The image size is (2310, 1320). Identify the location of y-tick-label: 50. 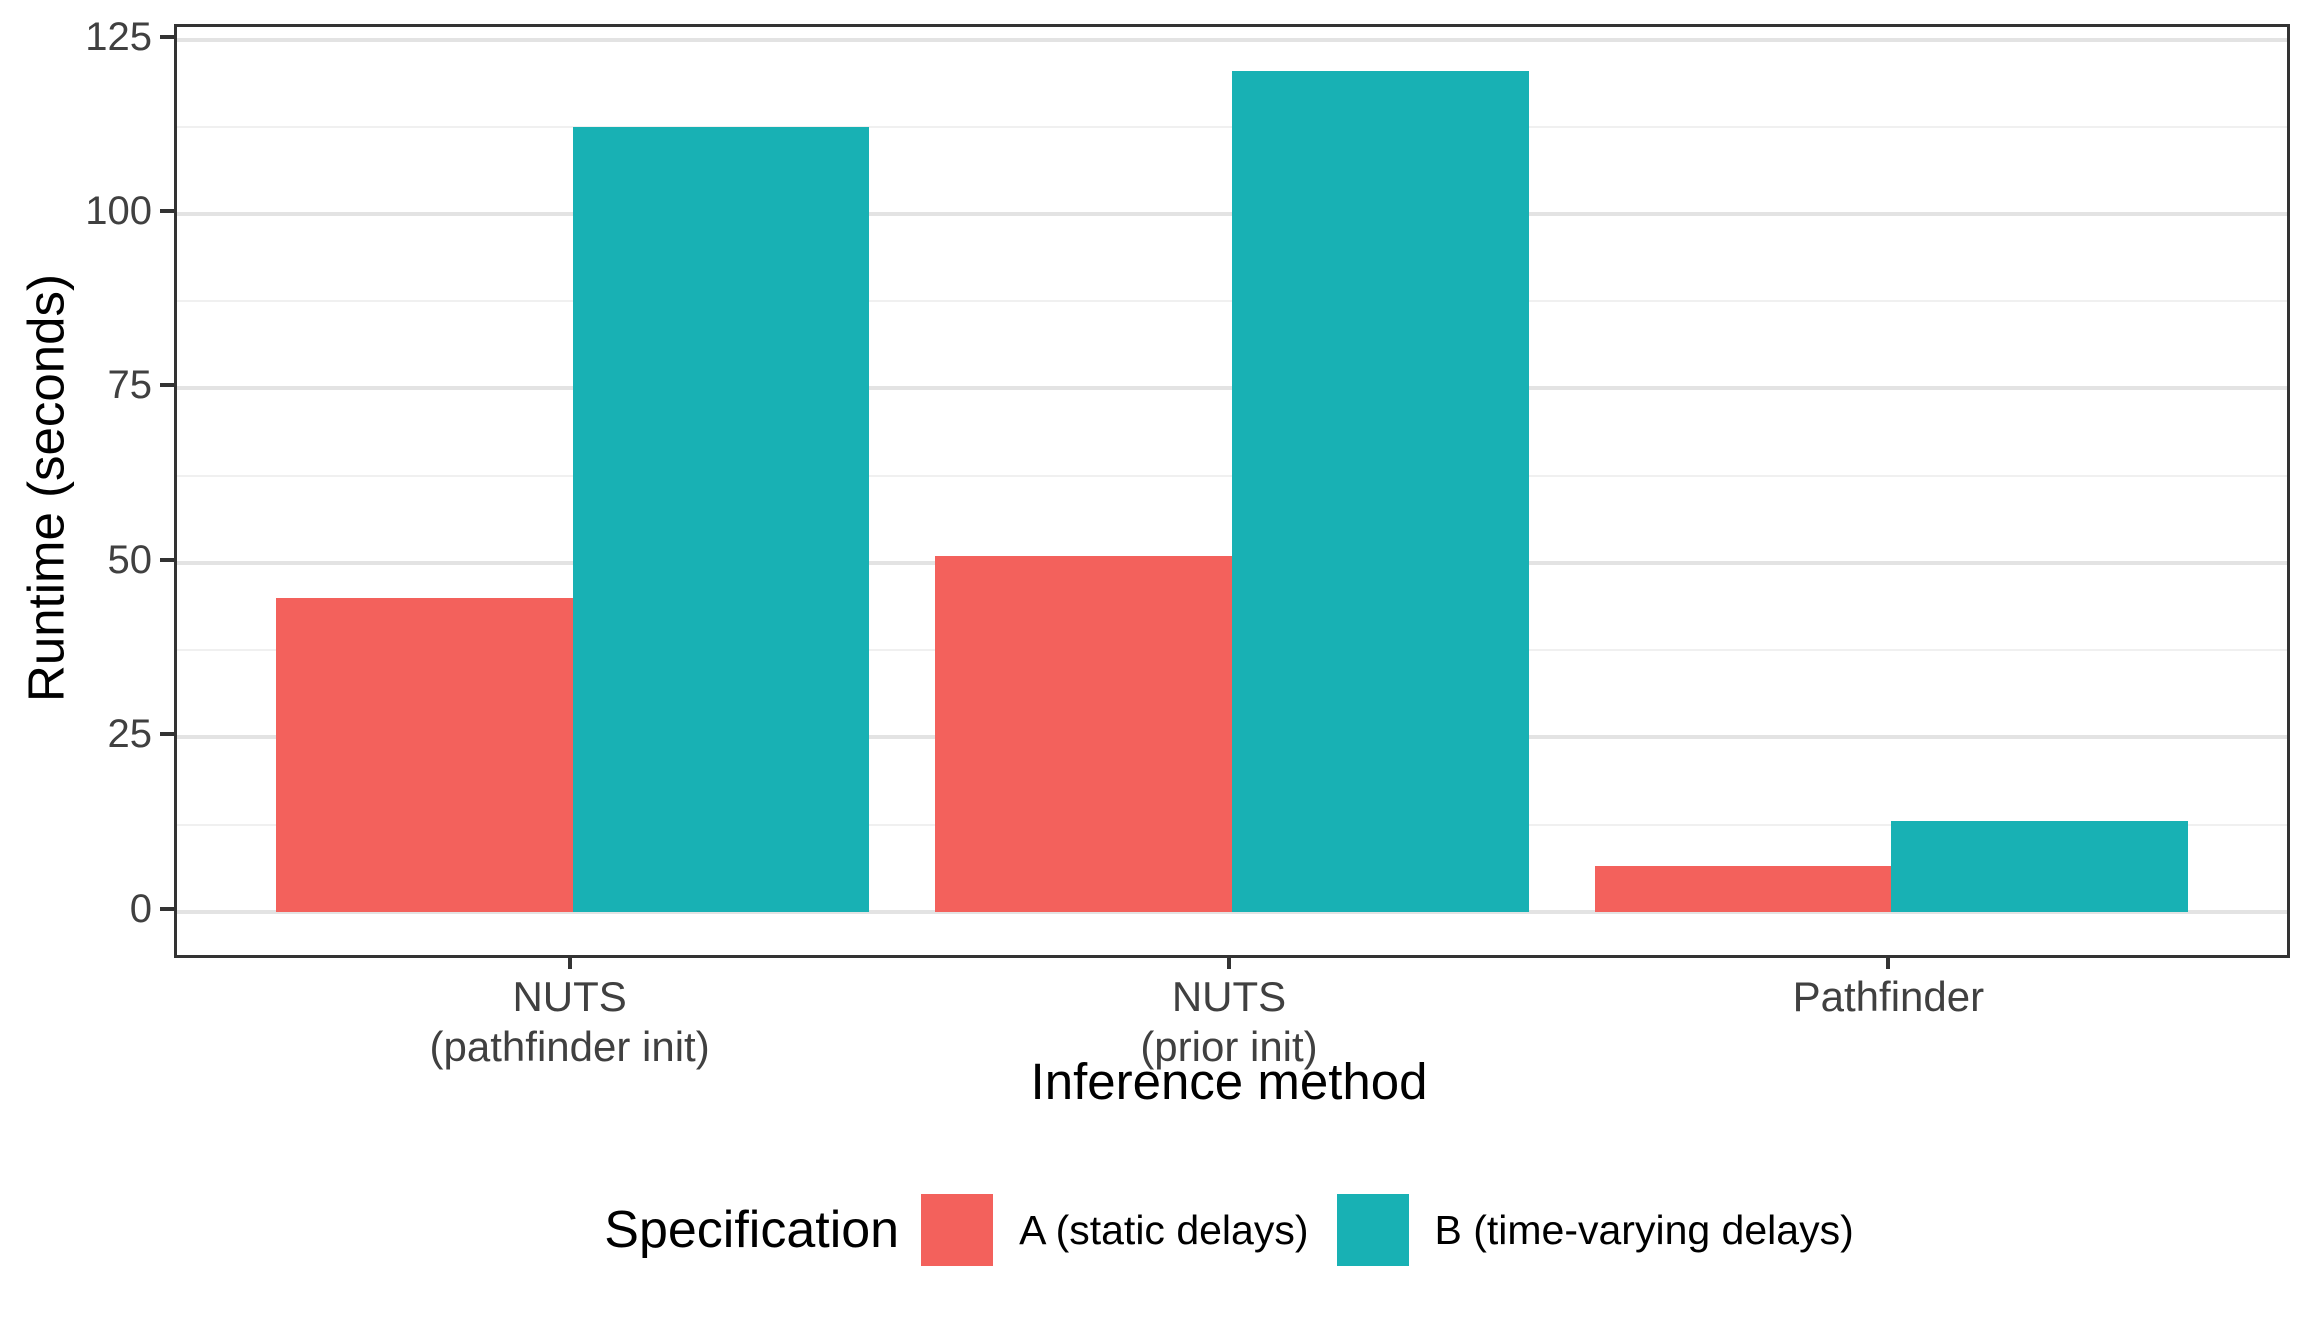
(130, 559).